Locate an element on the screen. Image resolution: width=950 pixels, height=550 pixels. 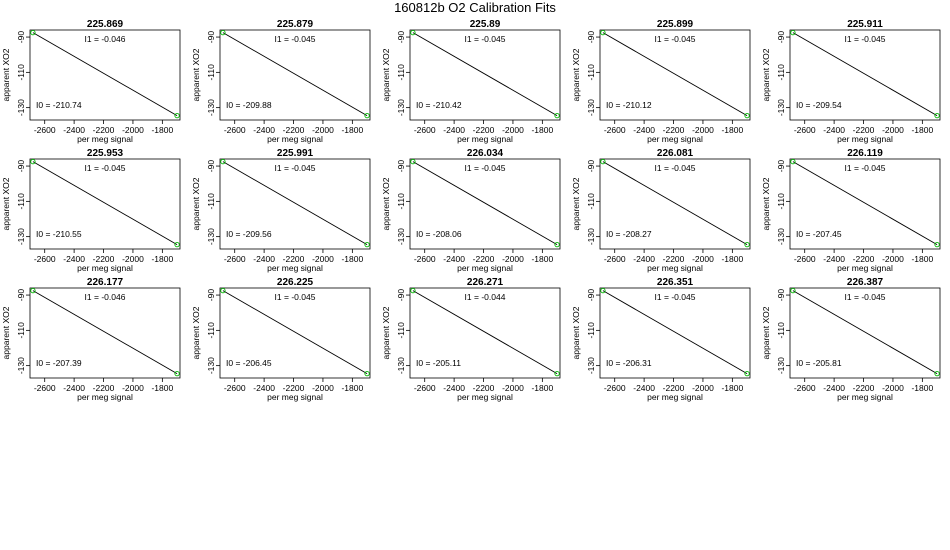
i0-value: -209.88 is located at coordinates (257, 105).